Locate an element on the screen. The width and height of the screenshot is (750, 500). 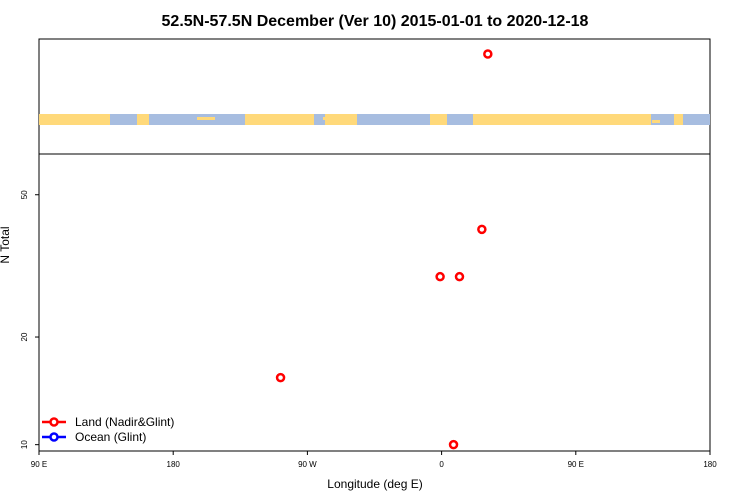
x-axis: 90 E 180 90 W 0 90 E 180 is located at coordinates (374, 460).